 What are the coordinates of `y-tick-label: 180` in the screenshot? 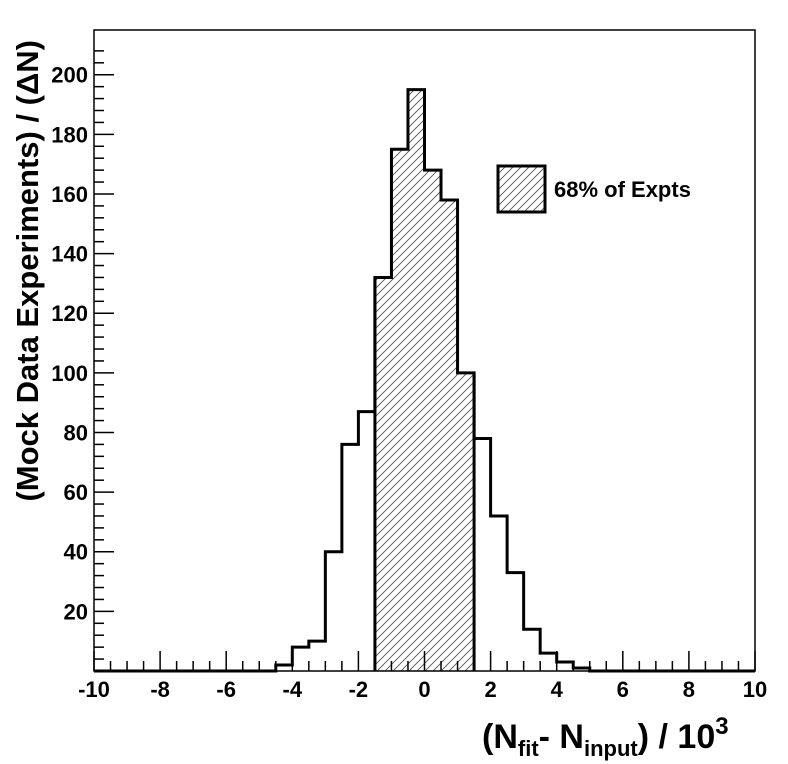 It's located at (69, 134).